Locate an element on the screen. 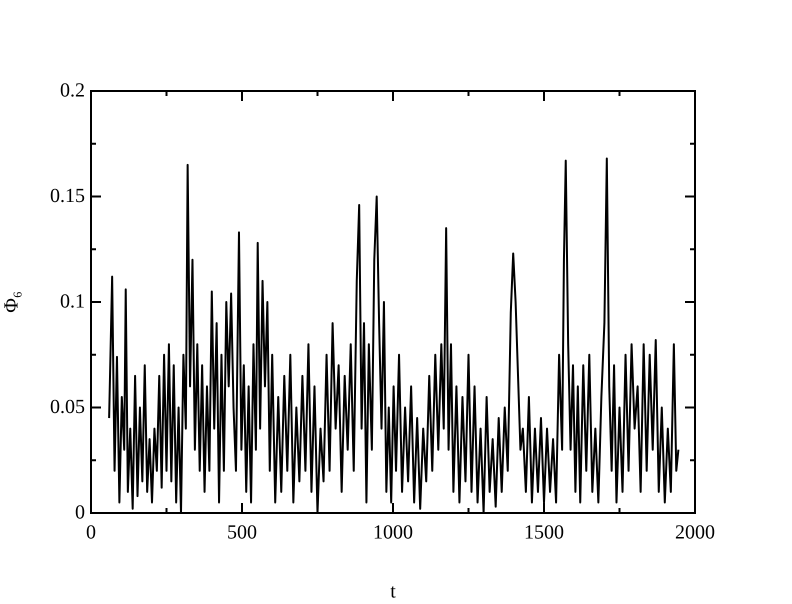  y-tick-label: 0.15 is located at coordinates (67, 195).